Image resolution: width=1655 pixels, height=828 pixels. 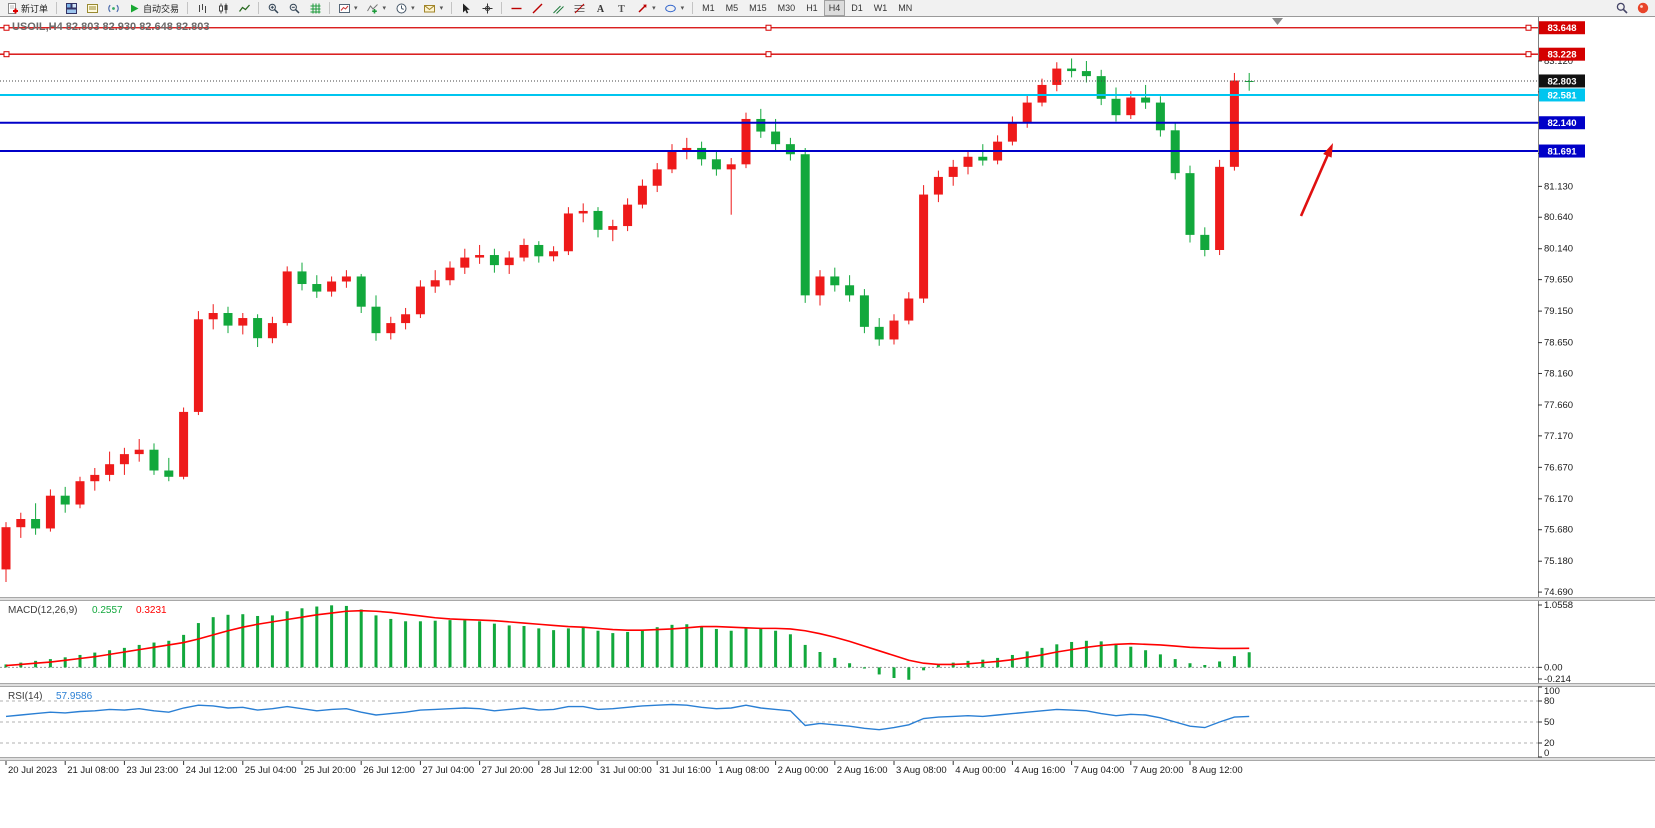 What do you see at coordinates (373, 8) in the screenshot?
I see `indicators-icon` at bounding box center [373, 8].